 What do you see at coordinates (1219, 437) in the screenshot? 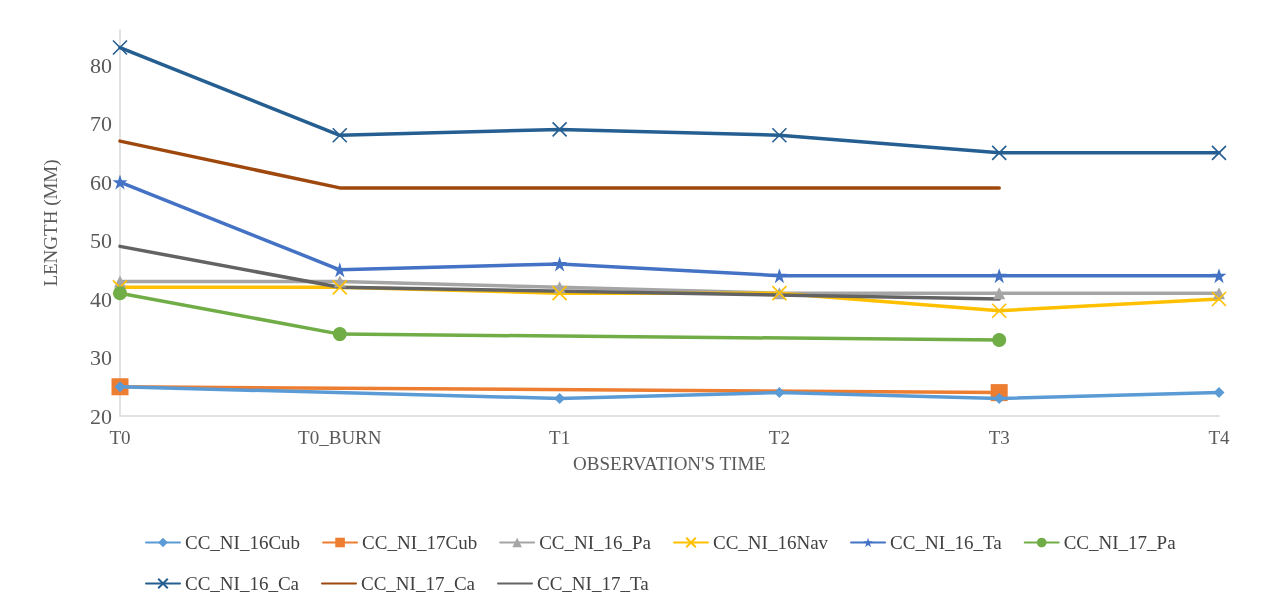
I see `x-tick-label: T4` at bounding box center [1219, 437].